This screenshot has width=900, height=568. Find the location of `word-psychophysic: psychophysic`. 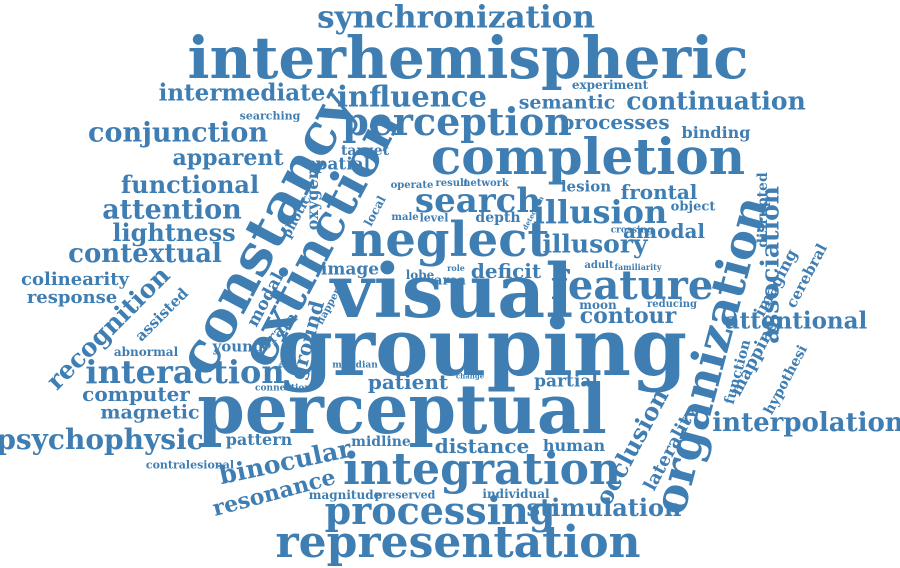

word-psychophysic: psychophysic is located at coordinates (102, 440).